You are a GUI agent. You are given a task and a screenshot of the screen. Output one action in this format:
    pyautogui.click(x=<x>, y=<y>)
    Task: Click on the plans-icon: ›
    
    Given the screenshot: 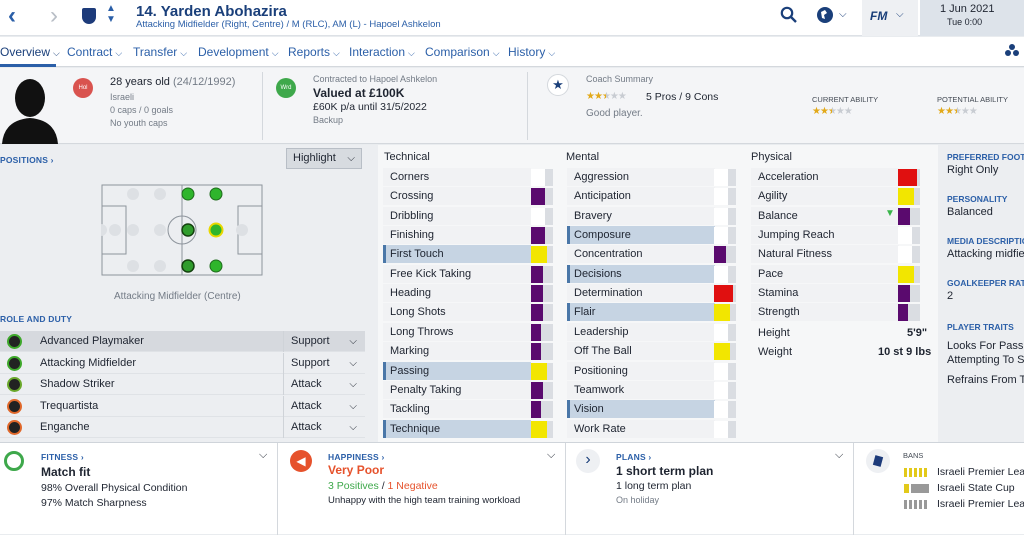 What is the action you would take?
    pyautogui.click(x=588, y=461)
    